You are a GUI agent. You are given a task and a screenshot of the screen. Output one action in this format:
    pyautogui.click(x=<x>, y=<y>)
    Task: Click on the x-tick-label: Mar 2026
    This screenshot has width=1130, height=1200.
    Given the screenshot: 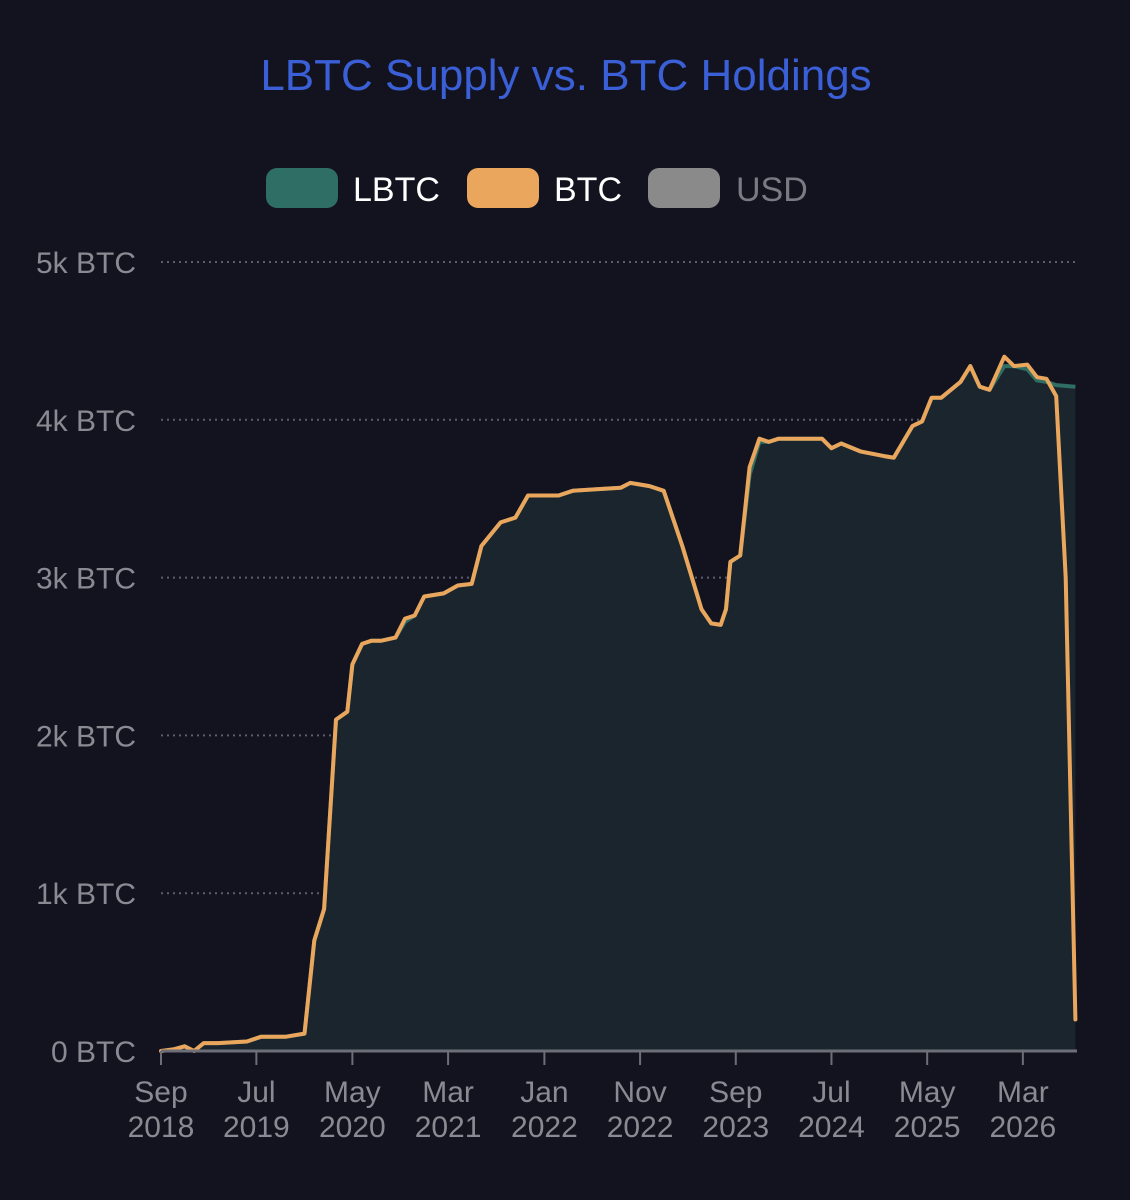 What is the action you would take?
    pyautogui.click(x=1022, y=1110)
    